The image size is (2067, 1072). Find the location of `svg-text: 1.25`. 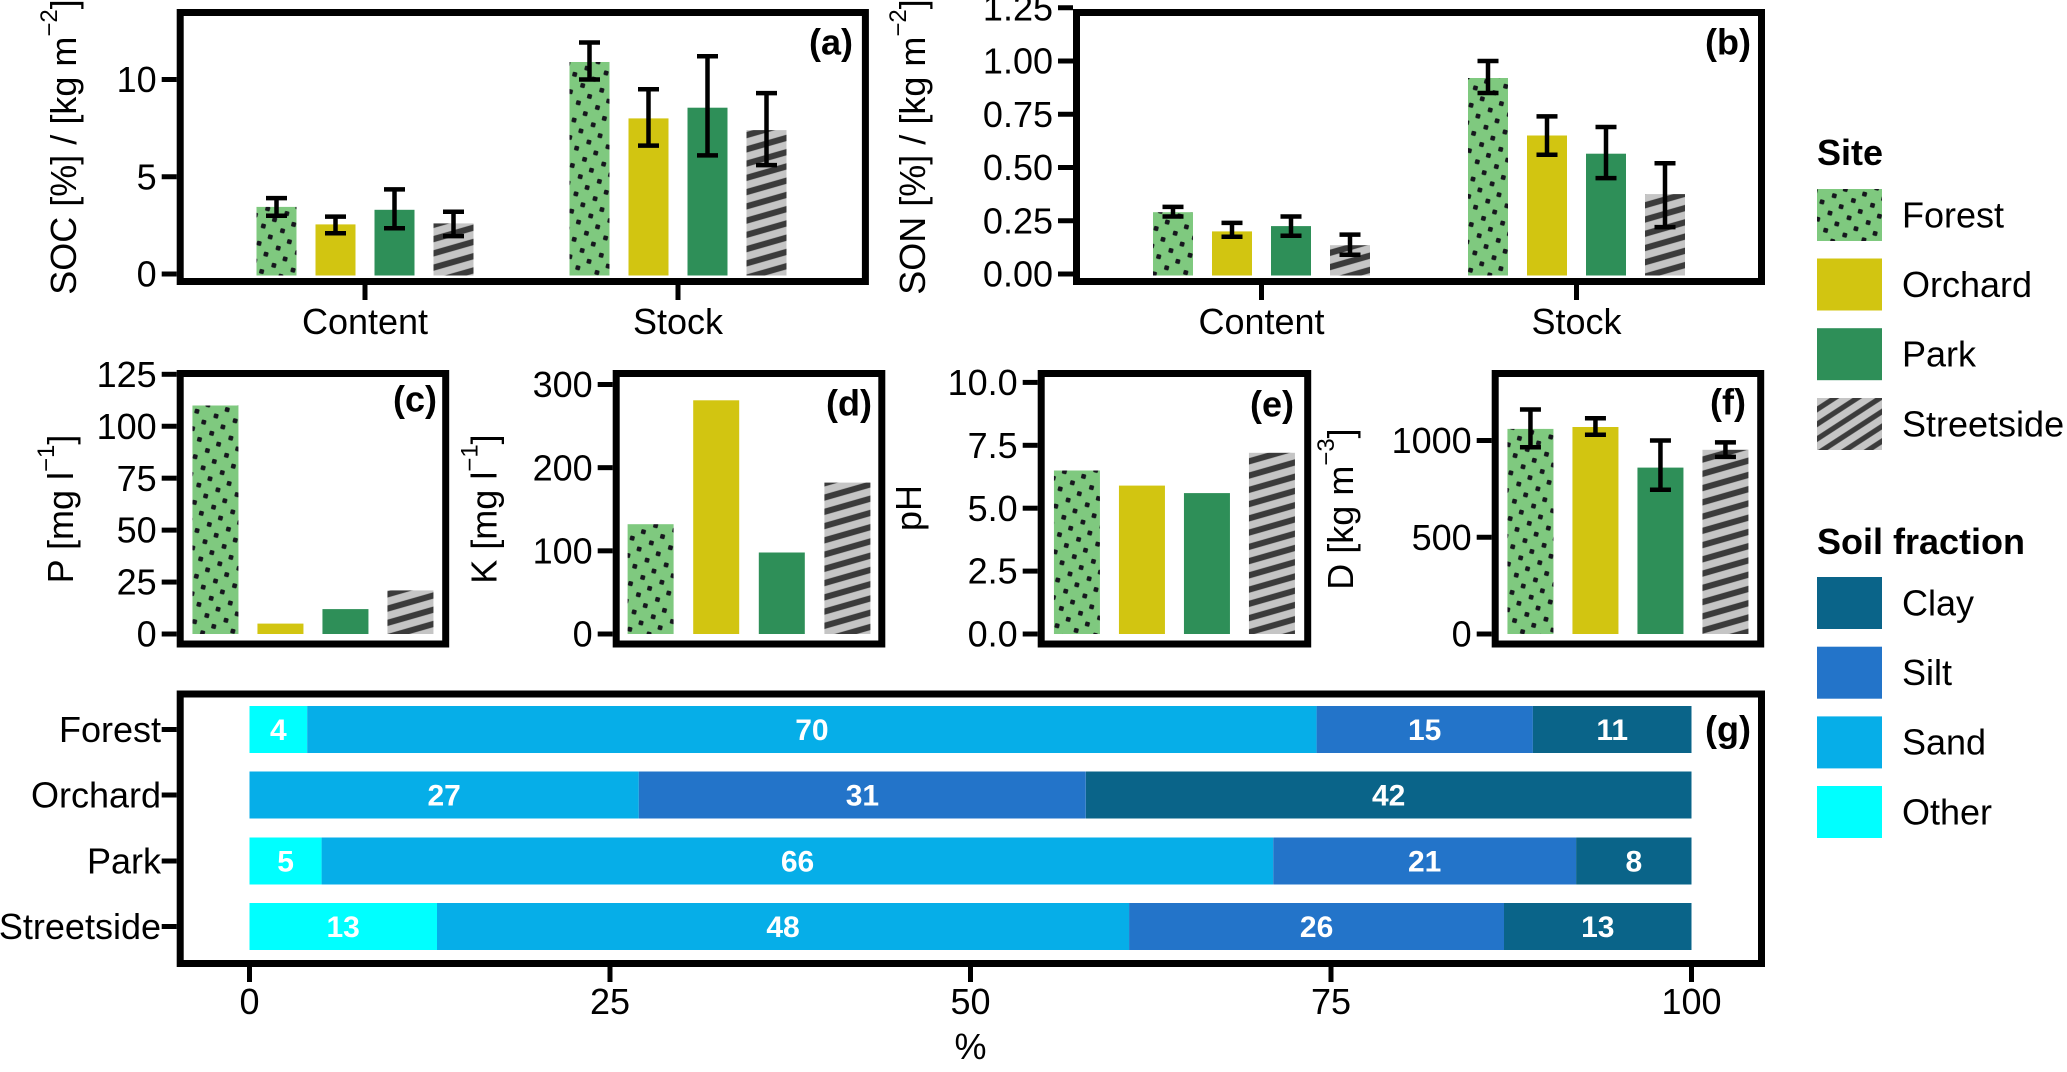

svg-text: 1.25 is located at coordinates (1018, 14).